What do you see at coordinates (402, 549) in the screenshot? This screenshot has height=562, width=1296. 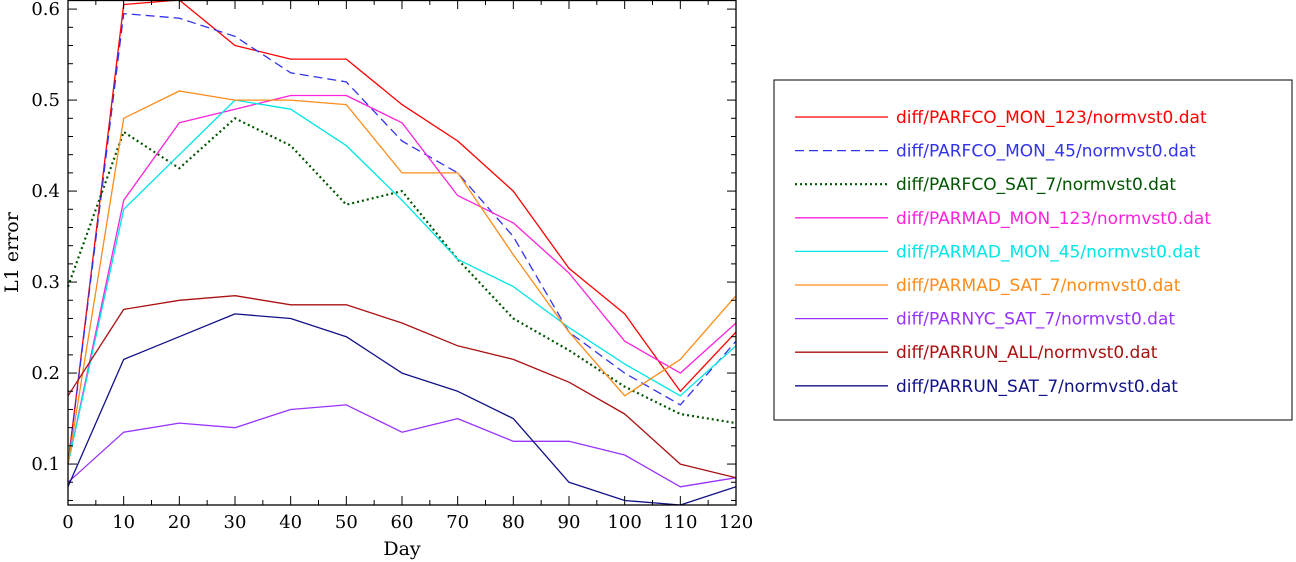 I see `x-axis-title: Day` at bounding box center [402, 549].